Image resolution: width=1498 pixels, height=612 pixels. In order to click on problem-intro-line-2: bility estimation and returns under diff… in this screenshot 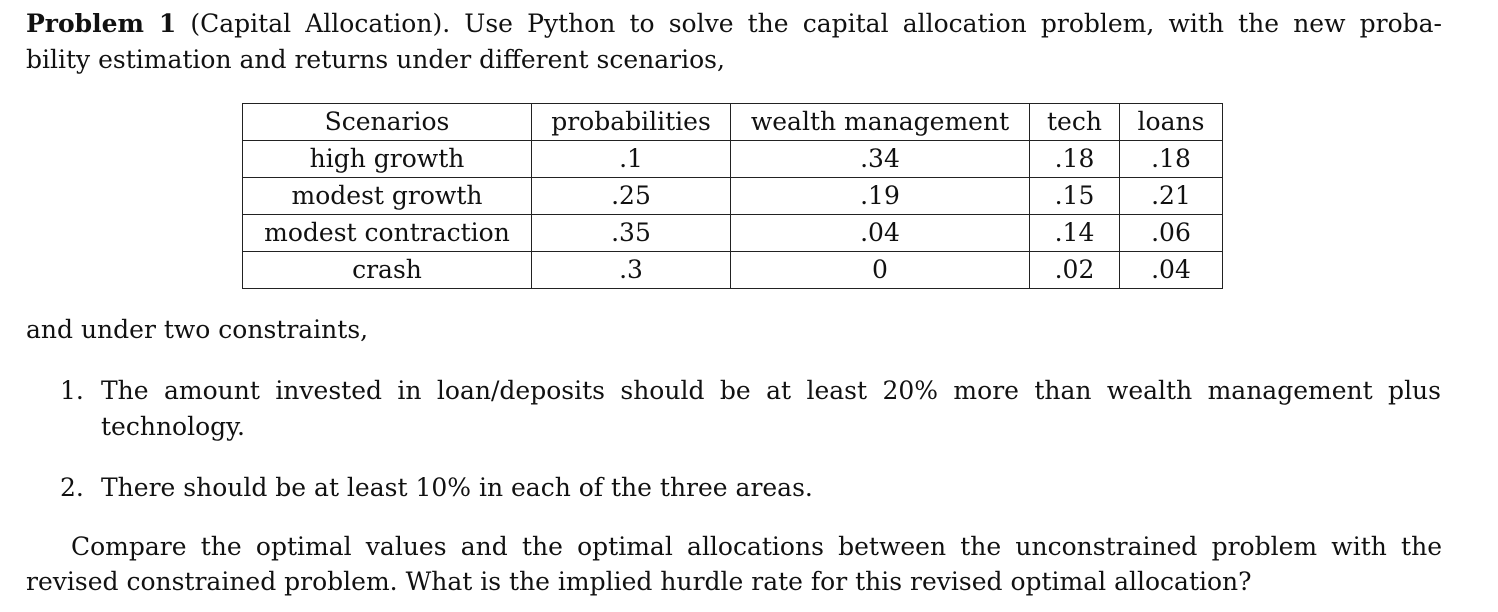, I will do `click(375, 59)`.